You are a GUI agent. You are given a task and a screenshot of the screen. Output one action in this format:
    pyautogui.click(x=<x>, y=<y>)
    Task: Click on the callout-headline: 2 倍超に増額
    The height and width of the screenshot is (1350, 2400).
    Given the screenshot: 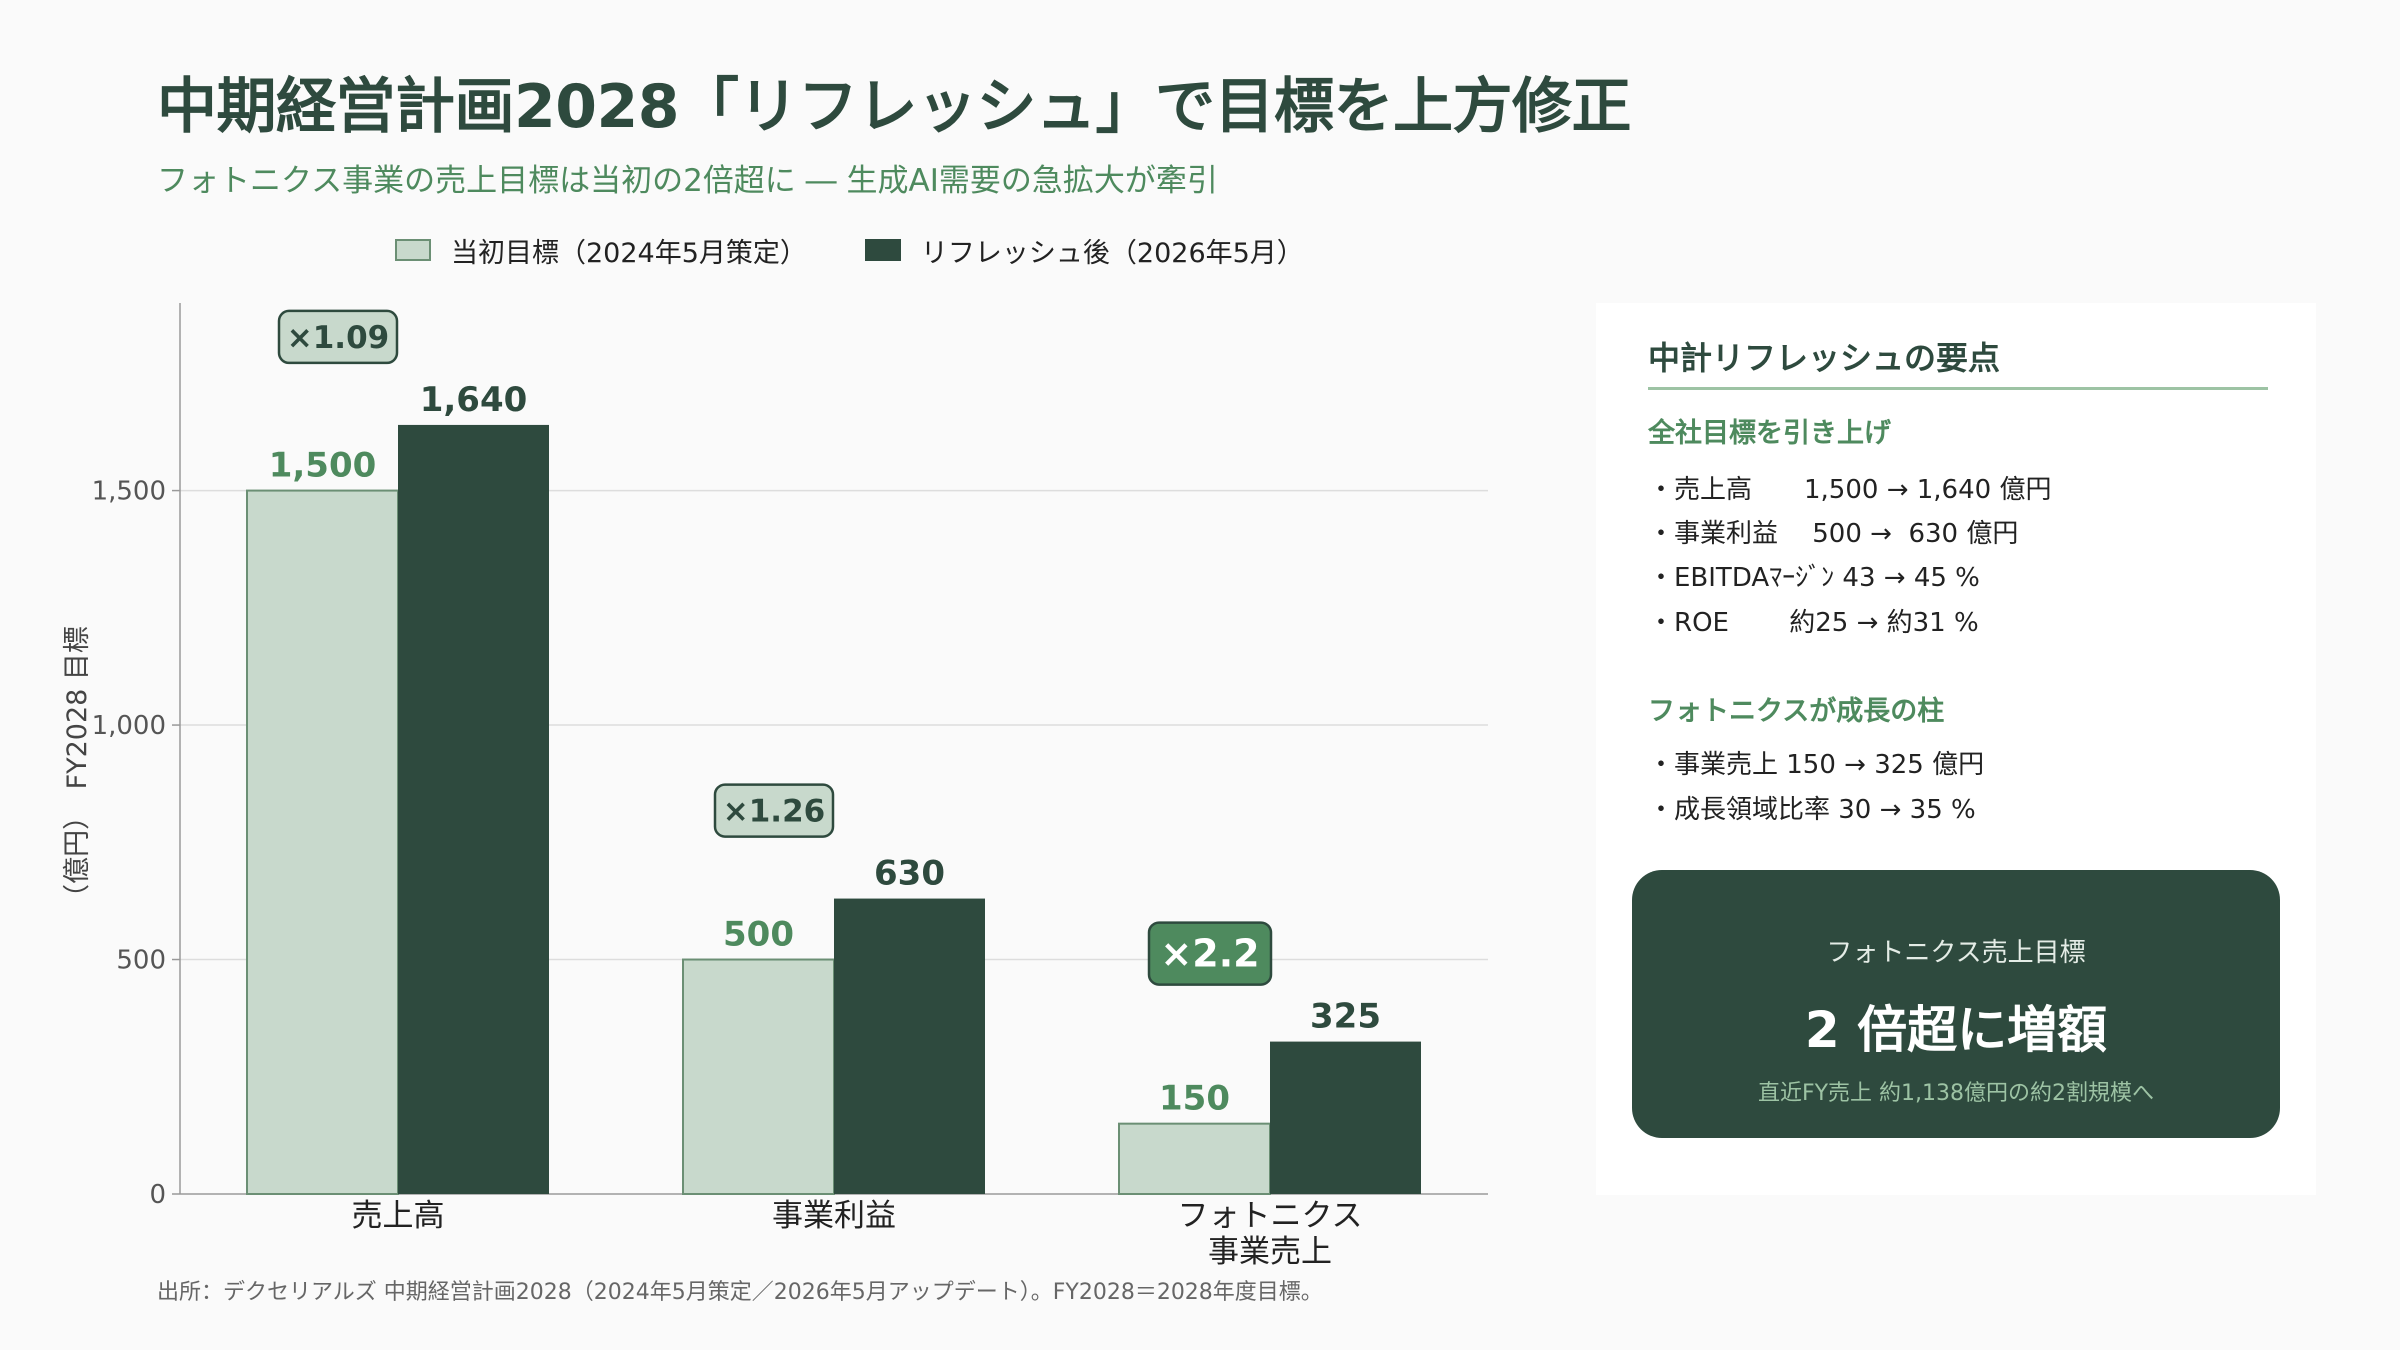 What is the action you would take?
    pyautogui.click(x=1956, y=1030)
    